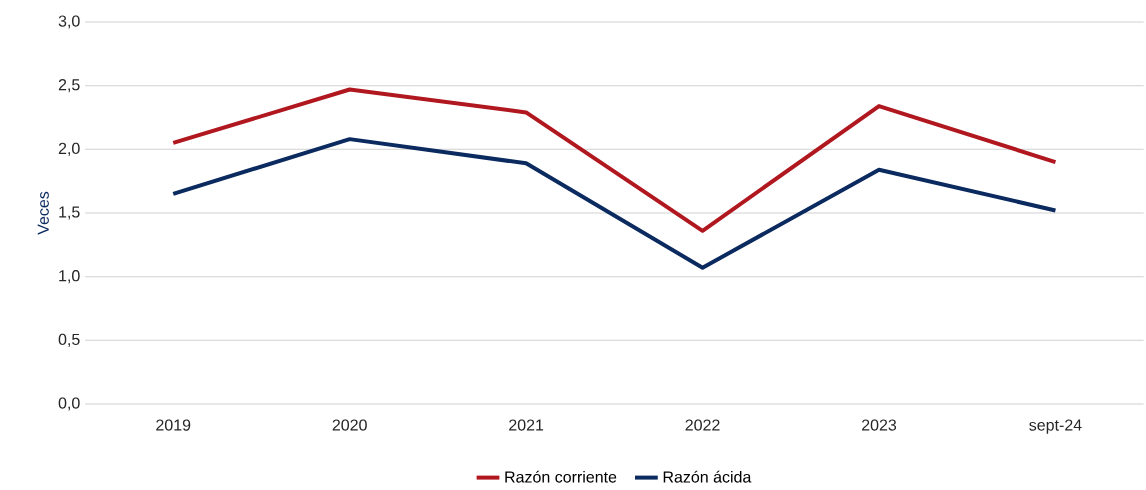 The height and width of the screenshot is (490, 1146). What do you see at coordinates (1055, 426) in the screenshot?
I see `x-tick-label: sept-24` at bounding box center [1055, 426].